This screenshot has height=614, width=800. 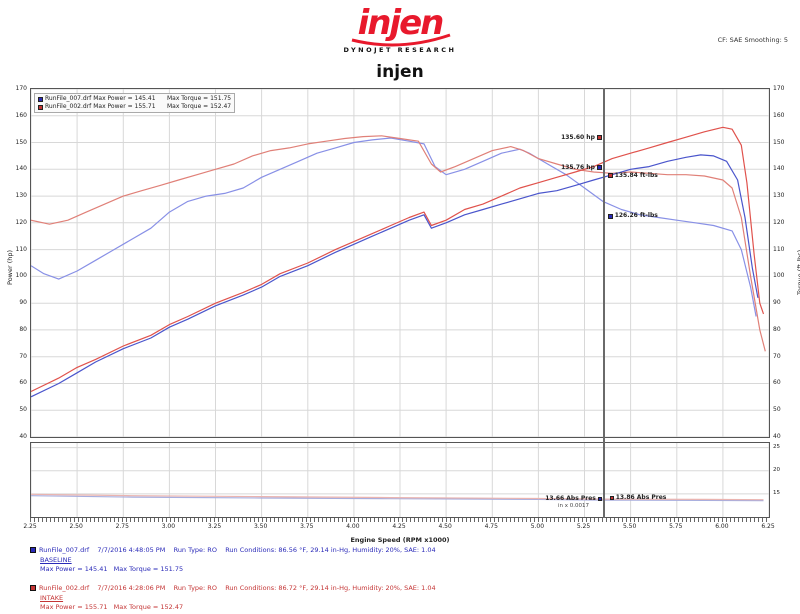 I want to click on y-axis-tick-left: 120, so click(x=21, y=222).